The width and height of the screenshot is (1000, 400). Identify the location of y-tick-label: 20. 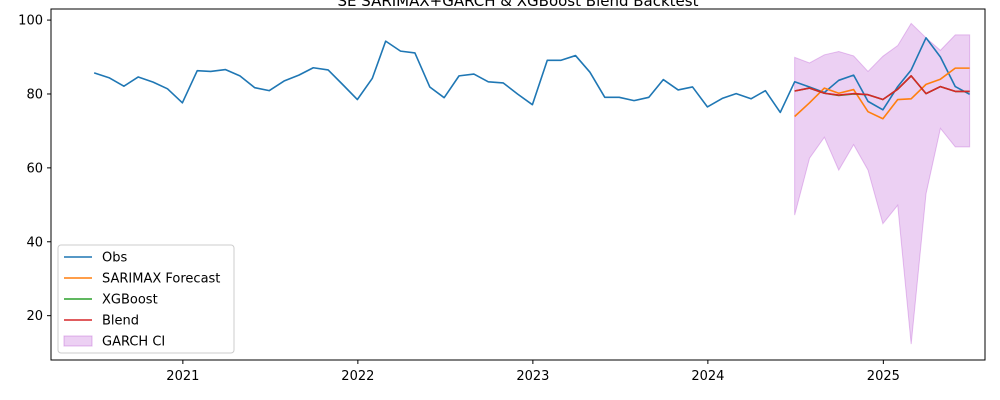
(34, 316).